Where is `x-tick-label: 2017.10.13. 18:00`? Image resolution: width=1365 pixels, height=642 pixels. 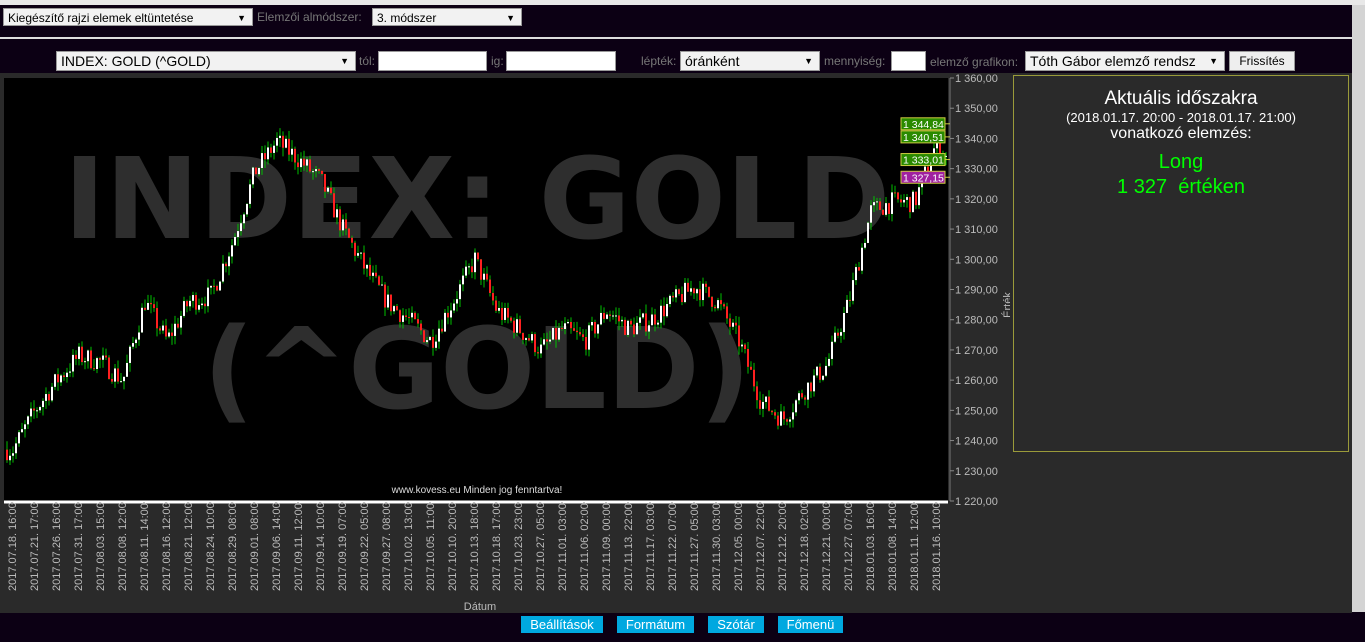
x-tick-label: 2017.10.13. 18:00 is located at coordinates (475, 546).